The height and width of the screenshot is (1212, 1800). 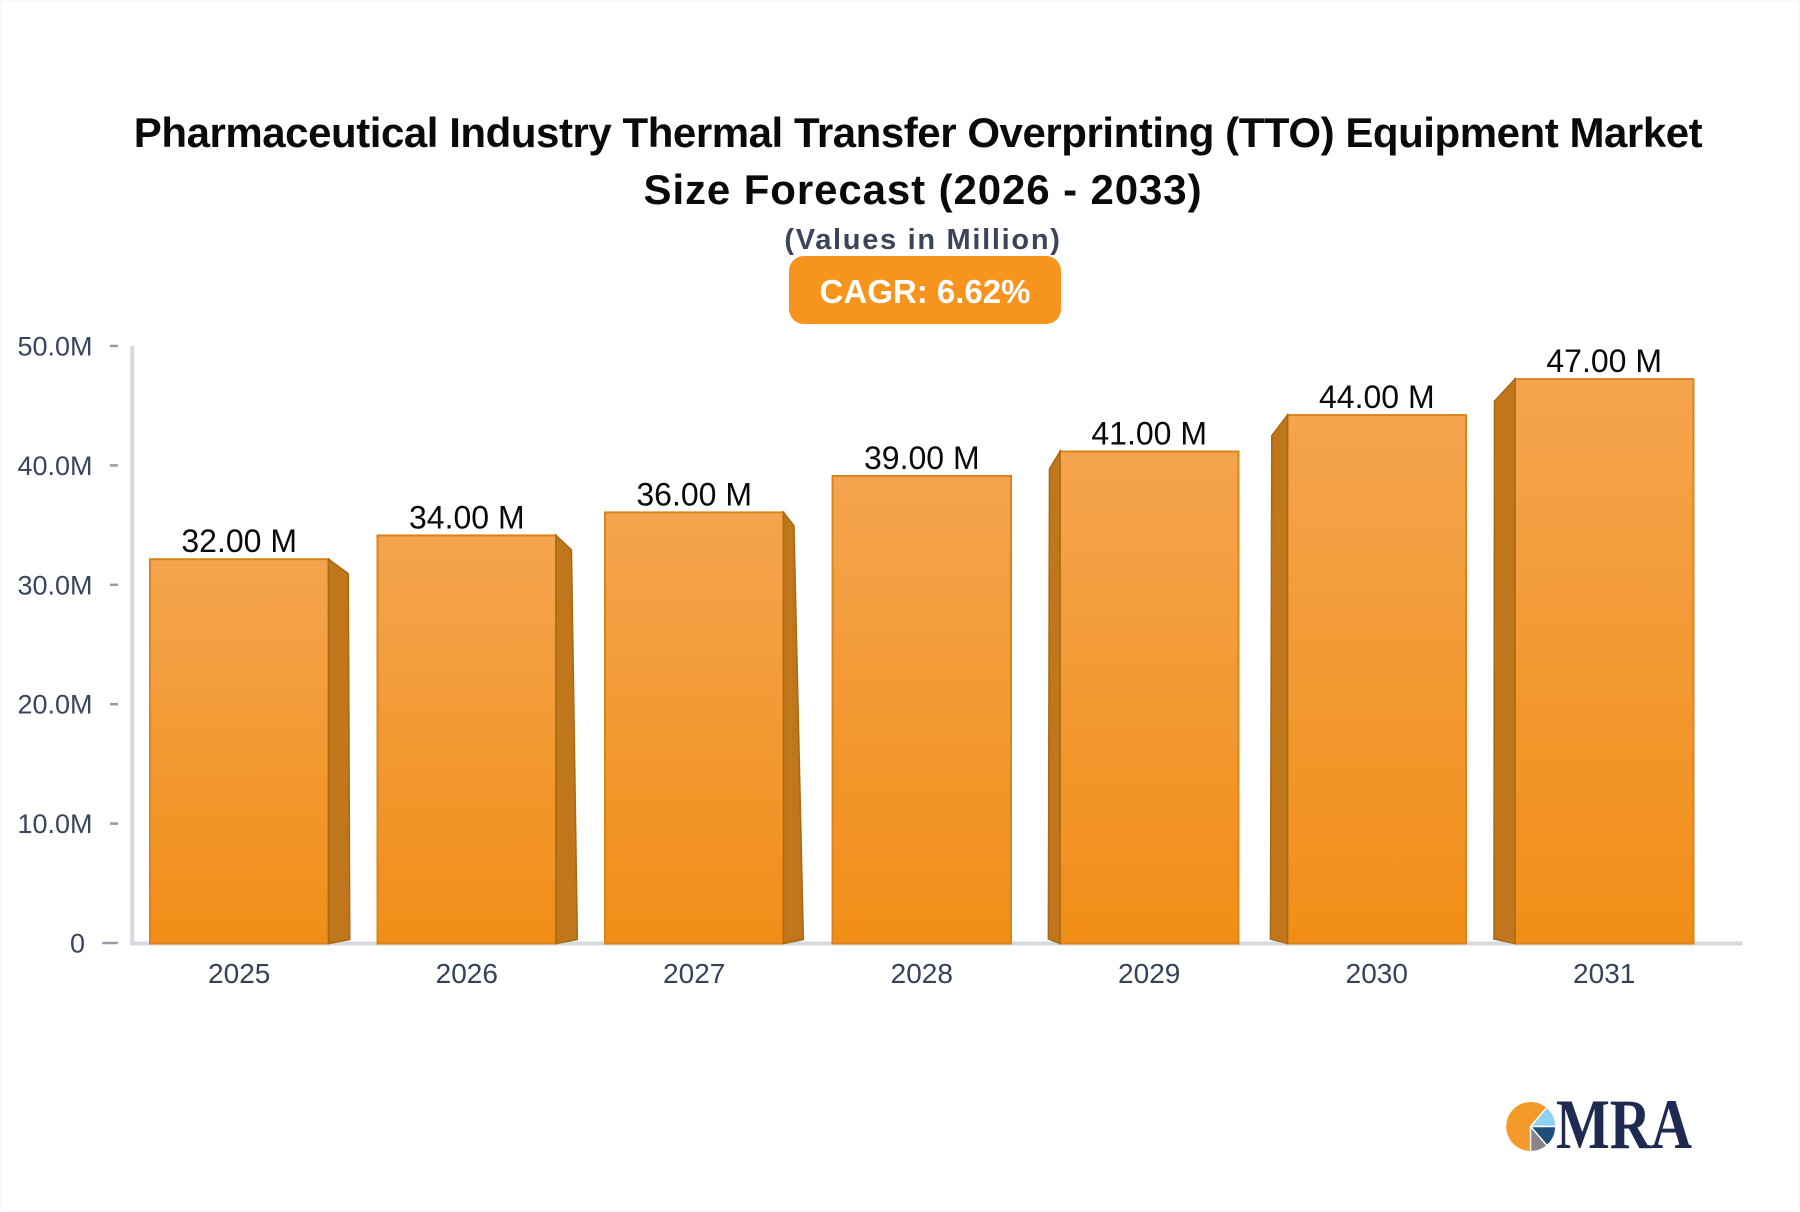 I want to click on svg-text: 47.00 M, so click(x=1604, y=361).